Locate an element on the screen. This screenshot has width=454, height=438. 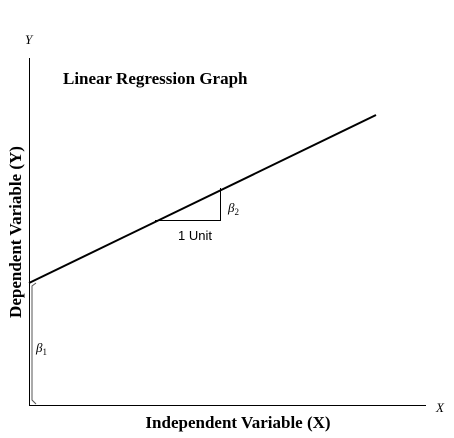
intercept-symbol: β is located at coordinates (39, 347).